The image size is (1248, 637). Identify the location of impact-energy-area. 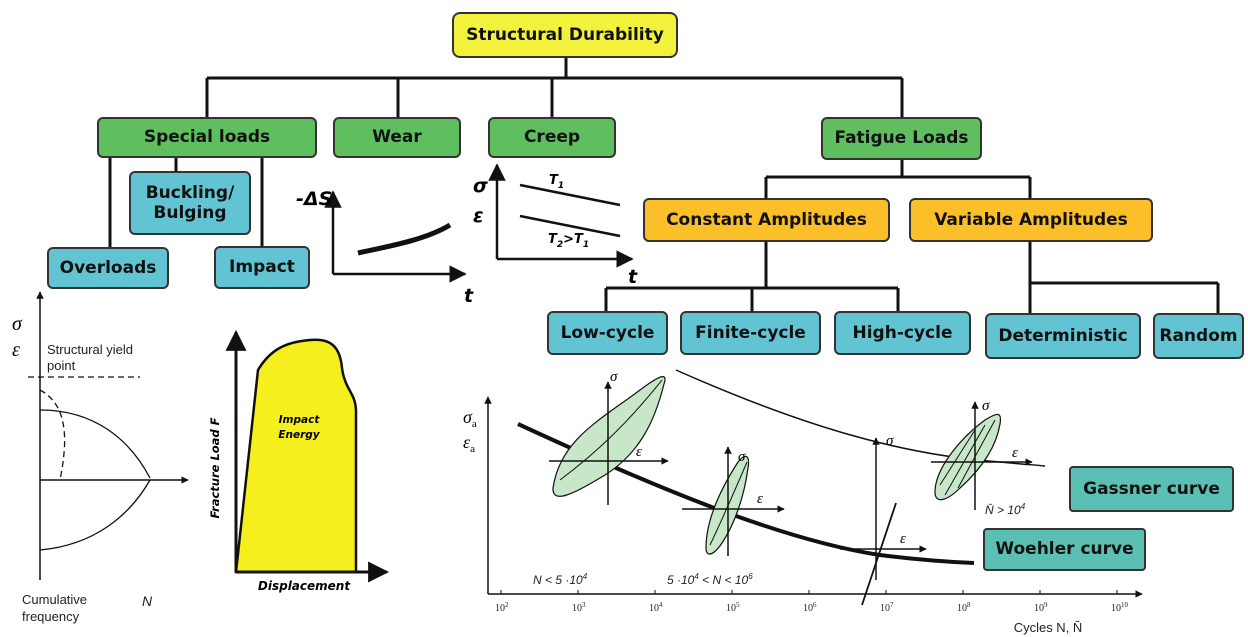
(296, 456).